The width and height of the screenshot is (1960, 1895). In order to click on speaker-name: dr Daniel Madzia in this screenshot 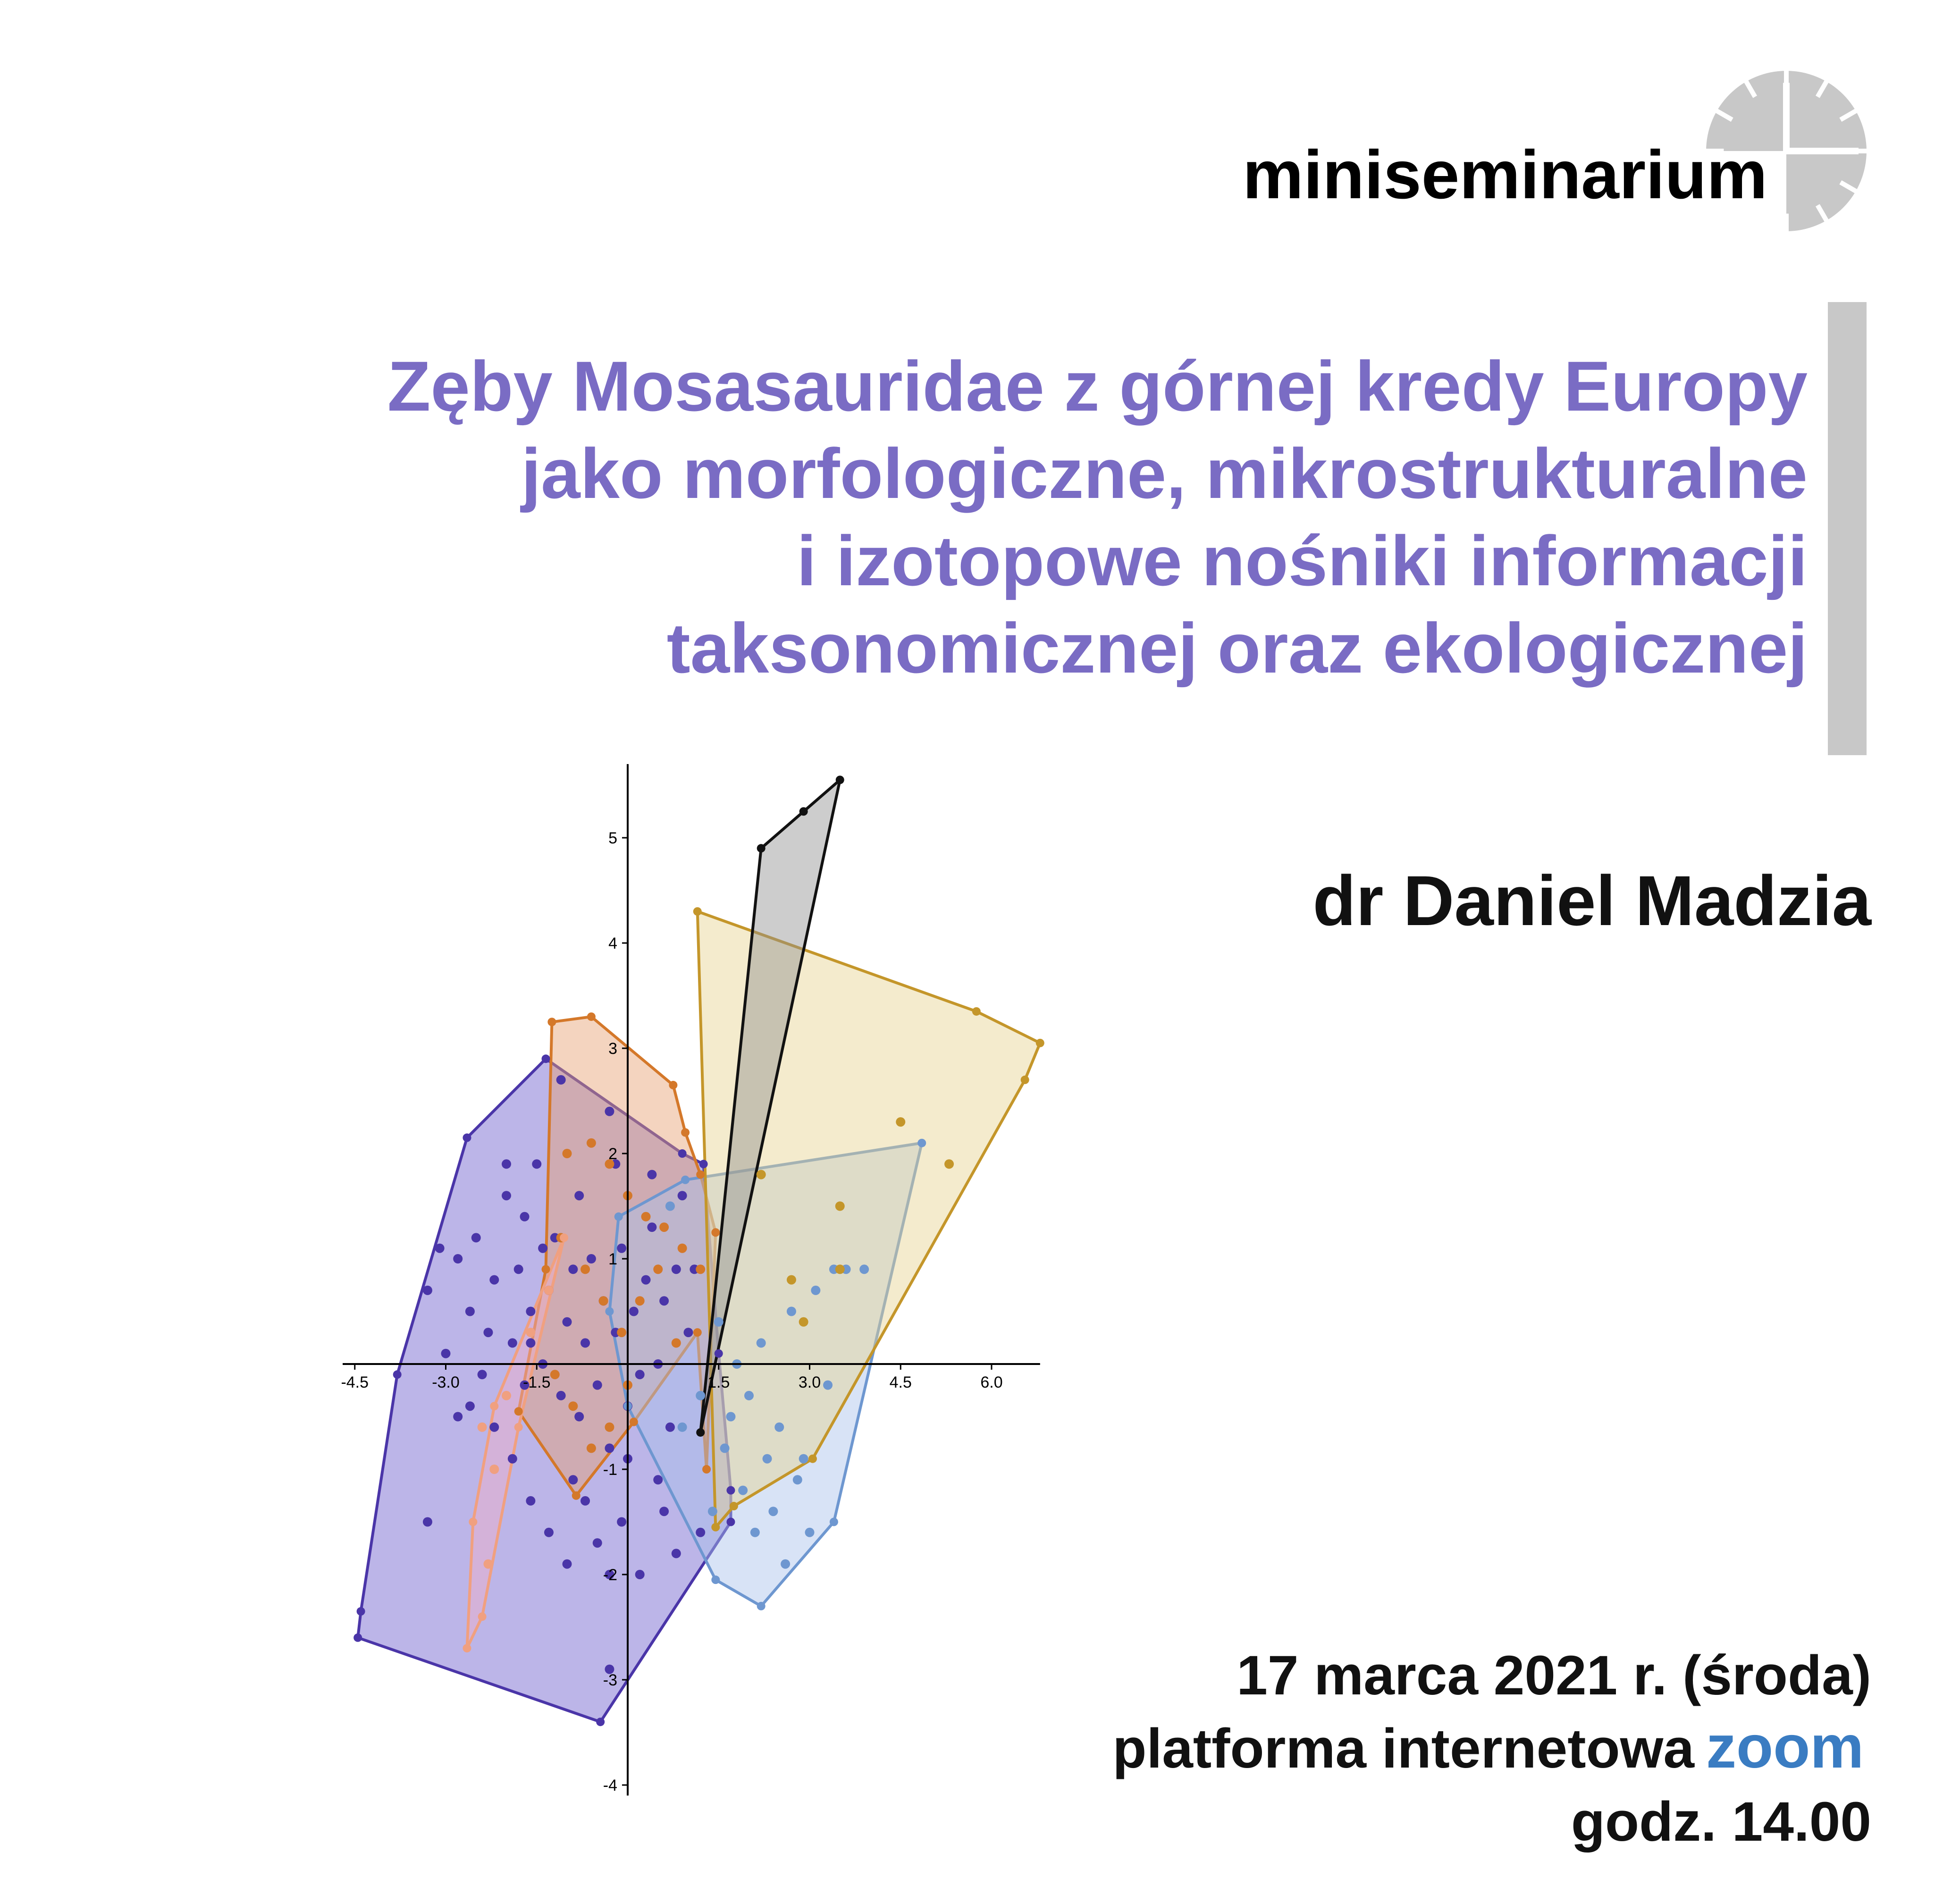, I will do `click(1592, 900)`.